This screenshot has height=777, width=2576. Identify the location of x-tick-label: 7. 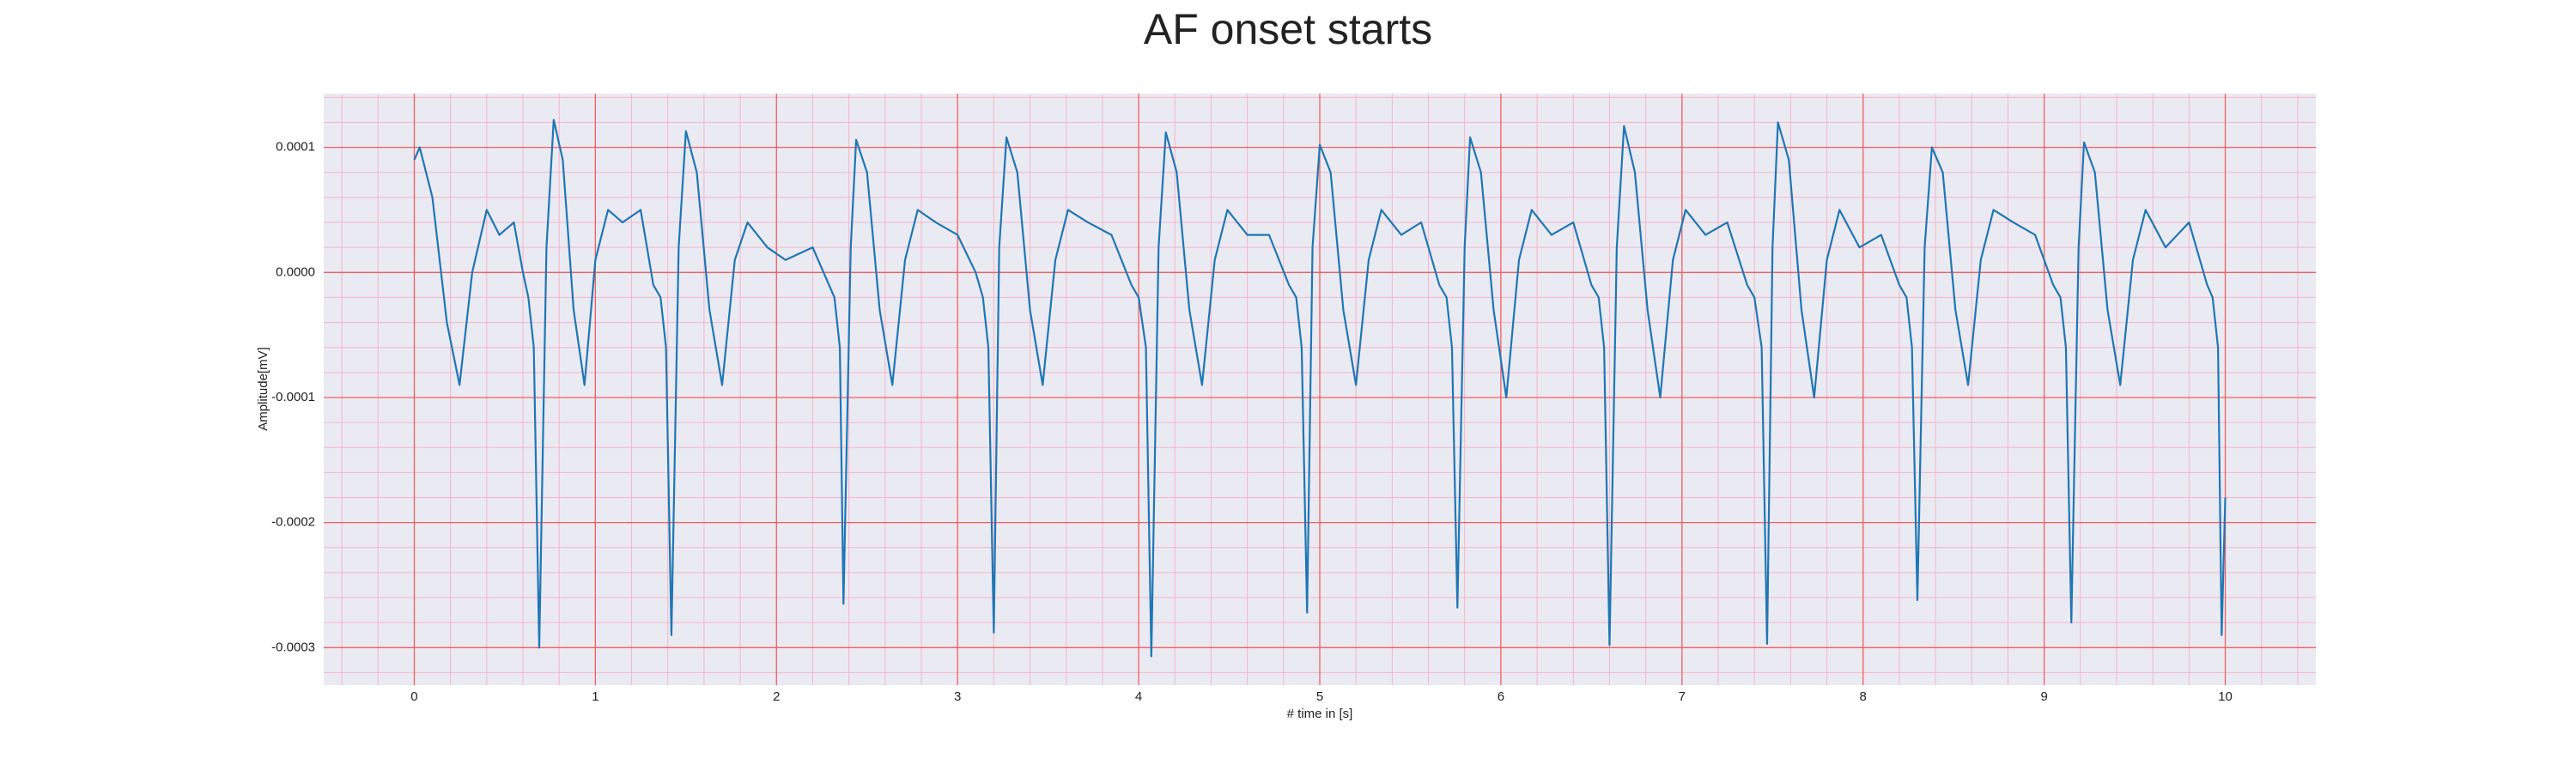
(1682, 696).